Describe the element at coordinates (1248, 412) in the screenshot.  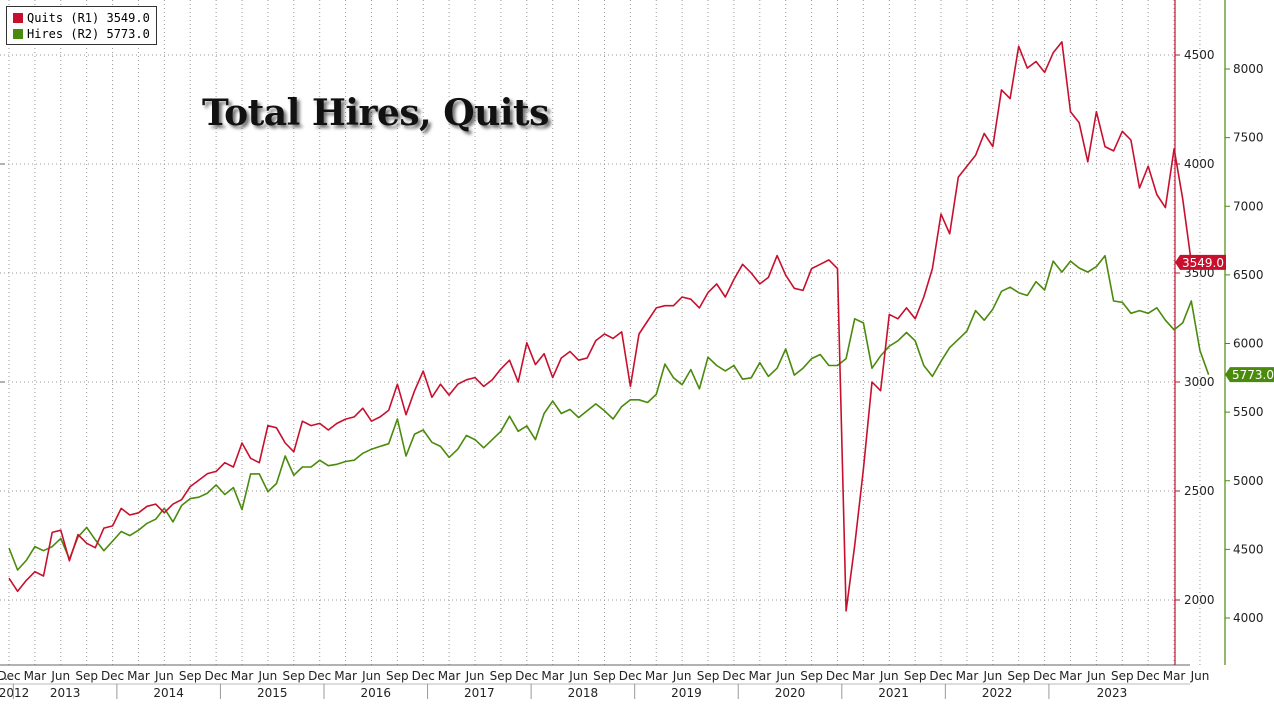
I see `axis-r2-tick-label: 5500` at that location.